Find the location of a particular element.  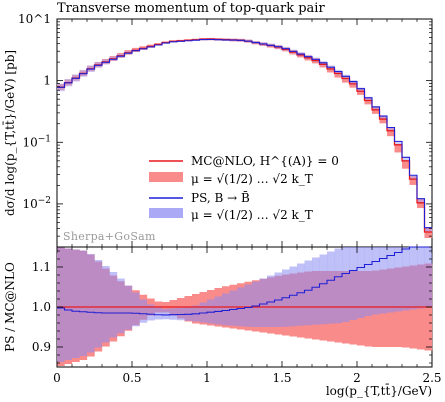

legend-label-ps: PS, B → B̄ is located at coordinates (220, 197).